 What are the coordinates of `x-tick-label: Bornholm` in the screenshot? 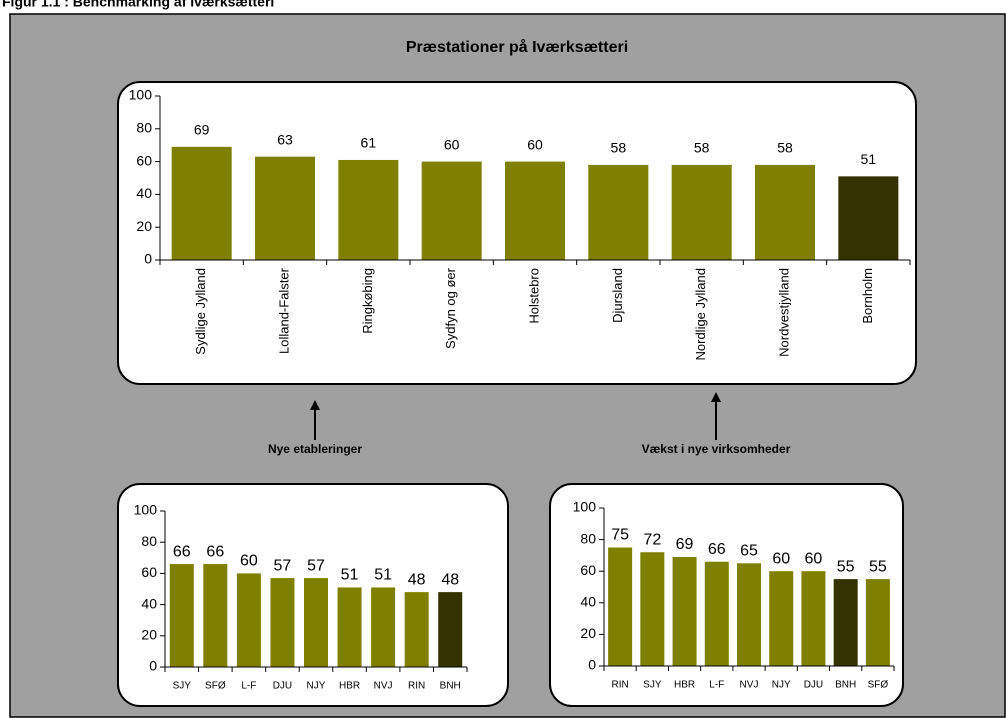 It's located at (867, 296).